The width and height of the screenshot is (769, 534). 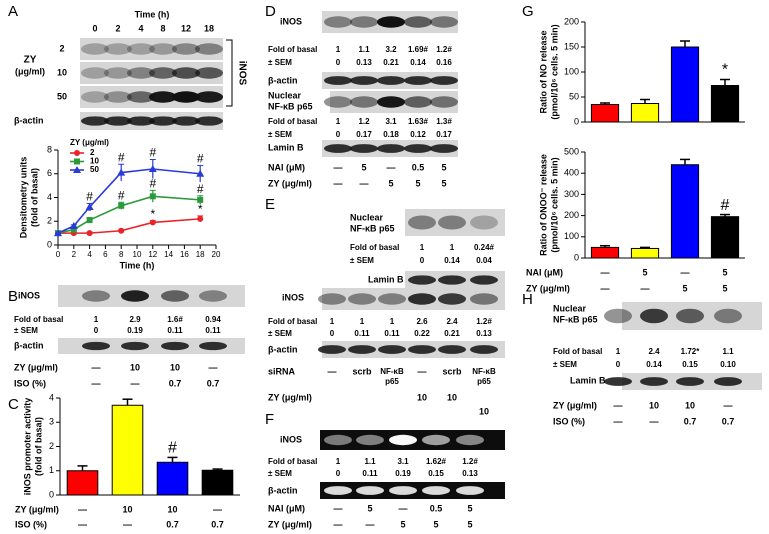 I want to click on fold-value: 1, so click(x=338, y=49).